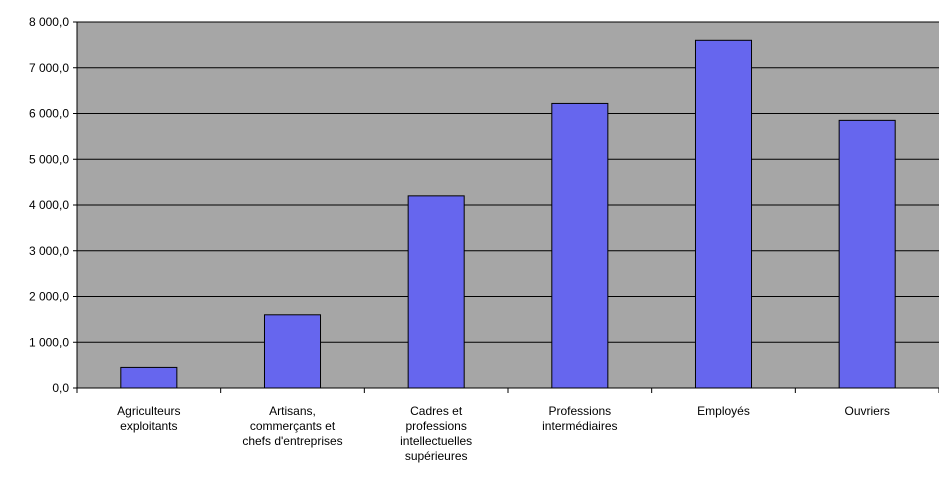  I want to click on y-tick-label: 0,0, so click(60, 388).